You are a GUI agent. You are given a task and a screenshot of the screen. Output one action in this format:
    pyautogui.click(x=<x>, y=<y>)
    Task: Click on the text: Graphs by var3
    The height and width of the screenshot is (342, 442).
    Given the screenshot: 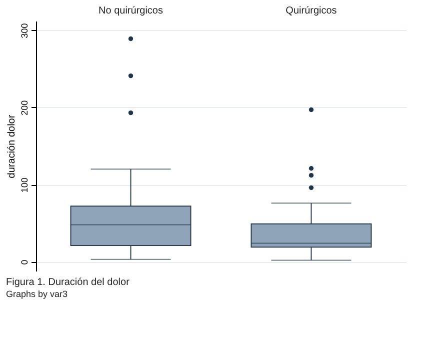 What is the action you would take?
    pyautogui.click(x=37, y=294)
    